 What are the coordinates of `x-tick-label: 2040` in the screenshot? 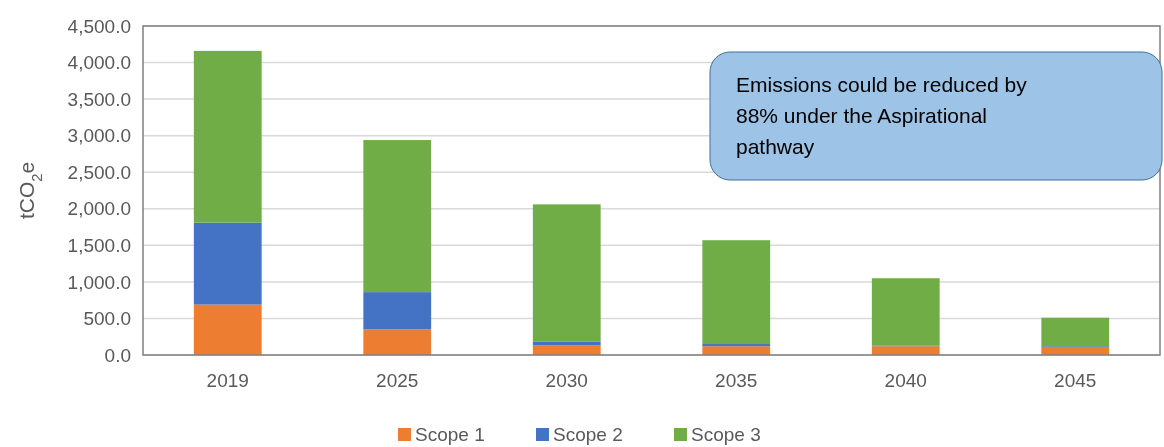 It's located at (905, 380).